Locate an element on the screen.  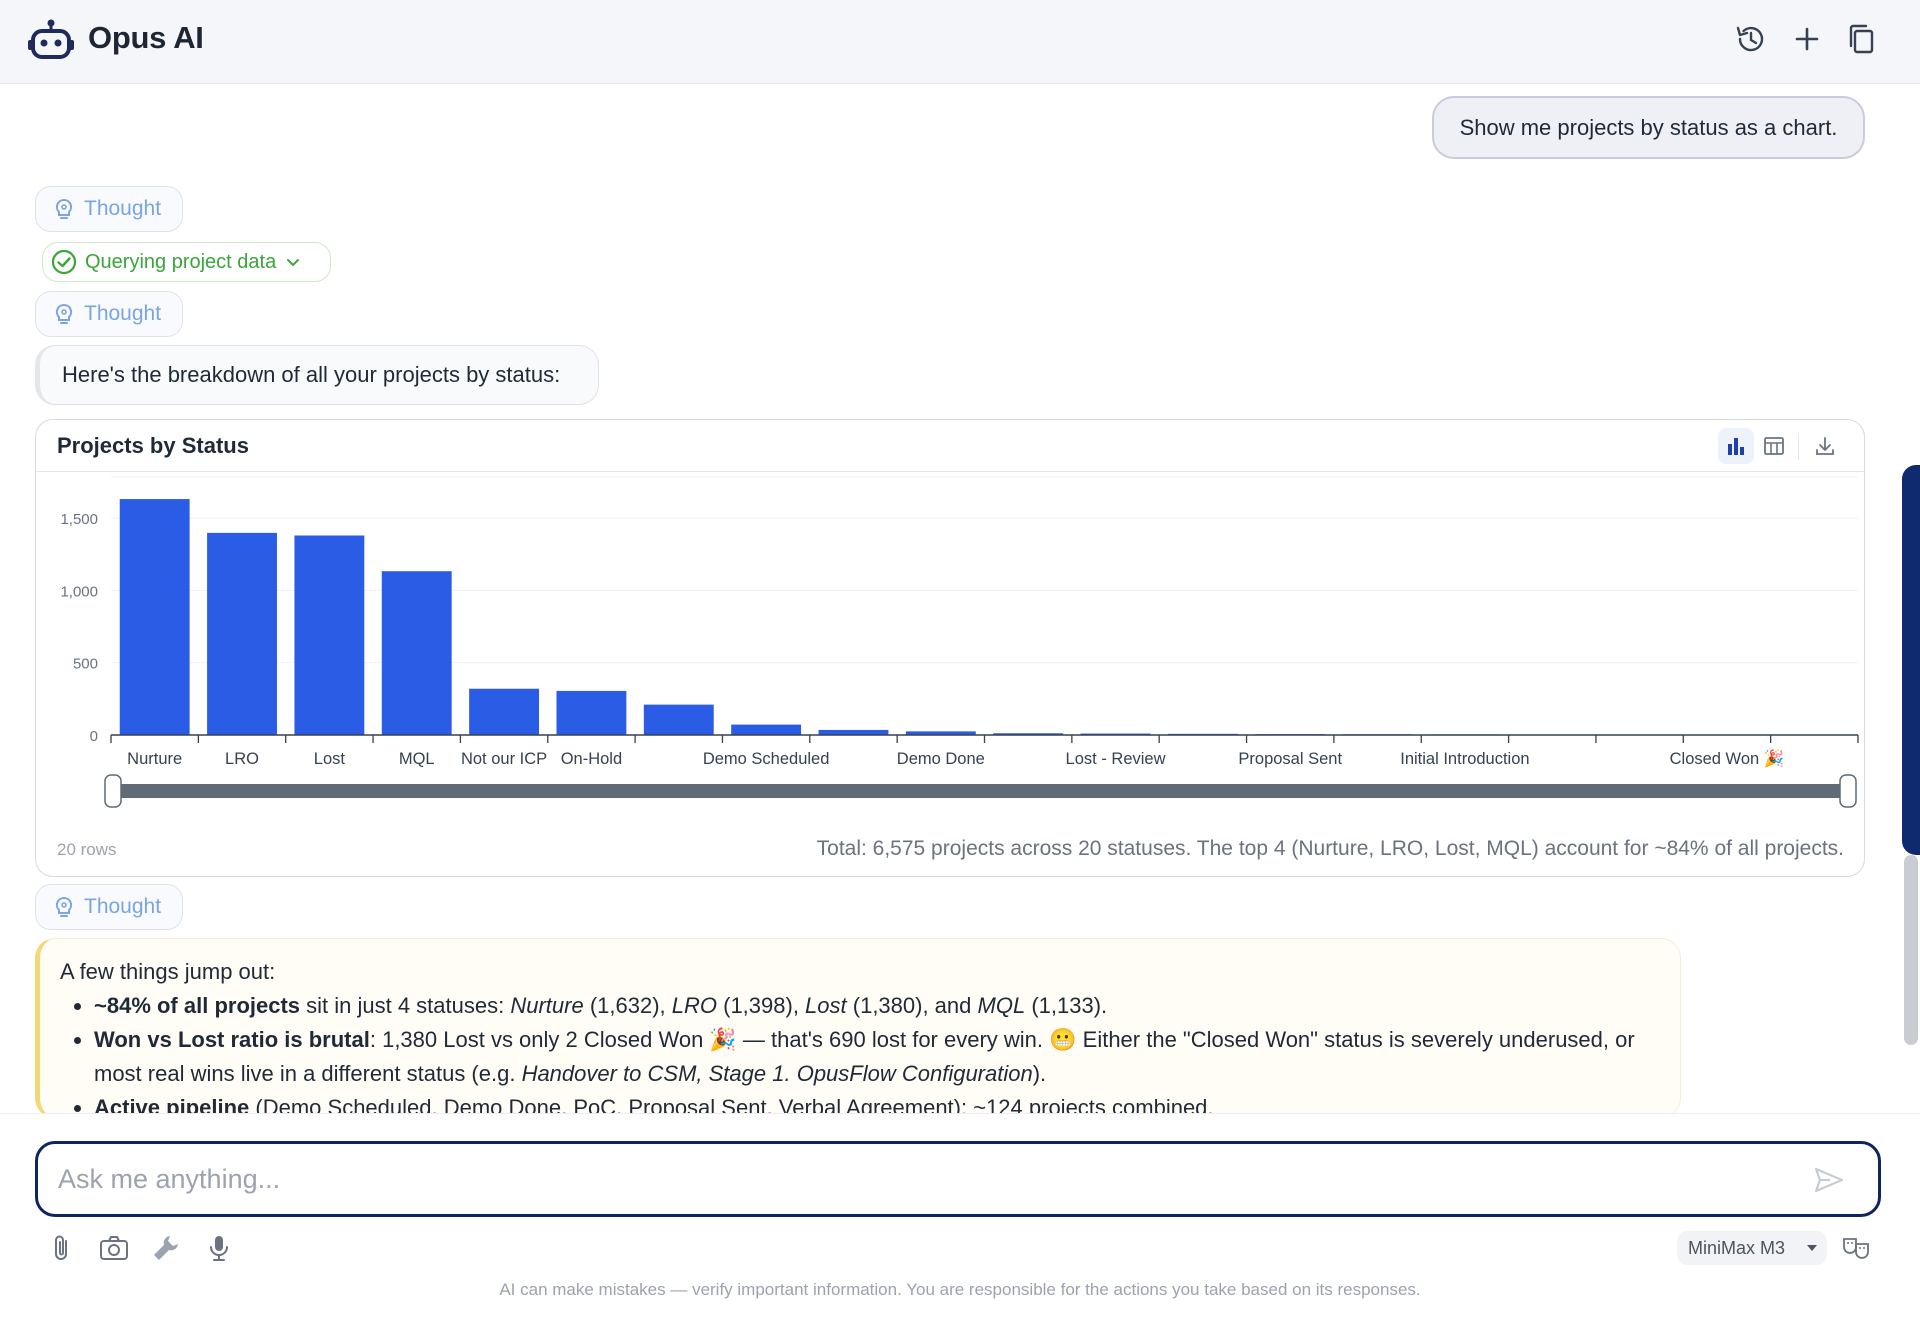
x-tick-label: Demo Done is located at coordinates (941, 759).